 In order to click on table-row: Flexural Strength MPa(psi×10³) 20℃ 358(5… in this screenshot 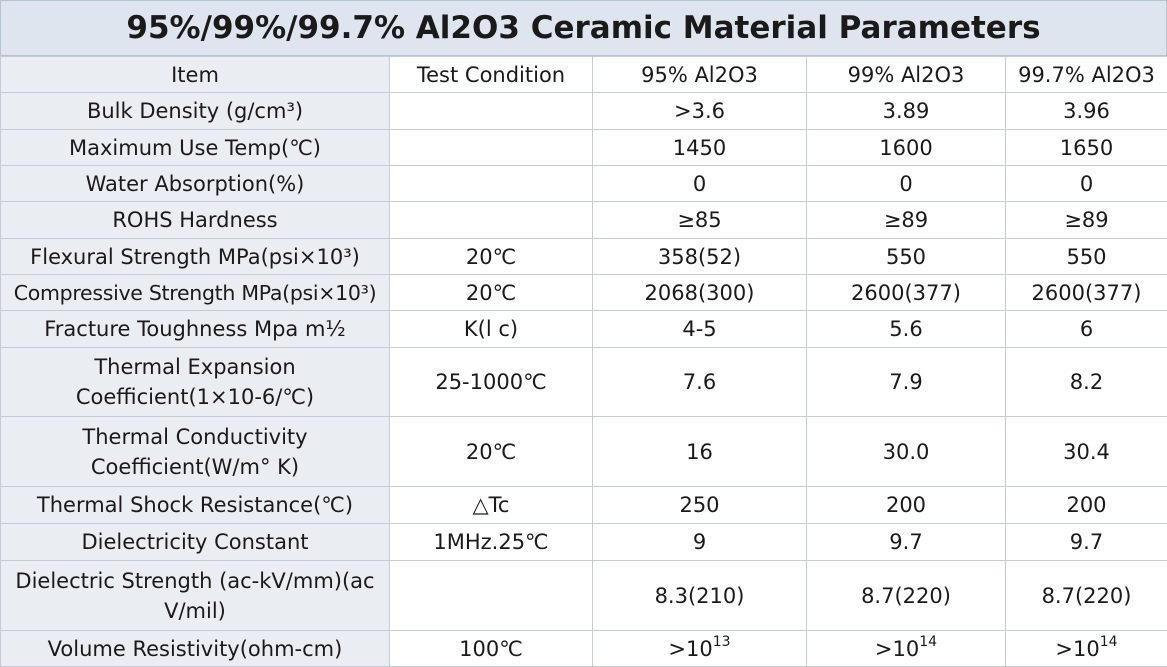, I will do `click(584, 257)`.